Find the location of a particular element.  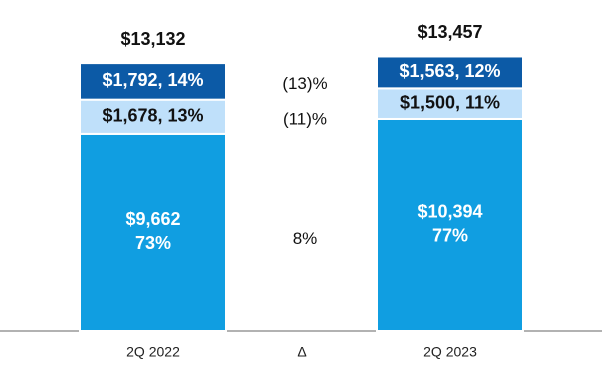

value-label: 77% is located at coordinates (450, 236).